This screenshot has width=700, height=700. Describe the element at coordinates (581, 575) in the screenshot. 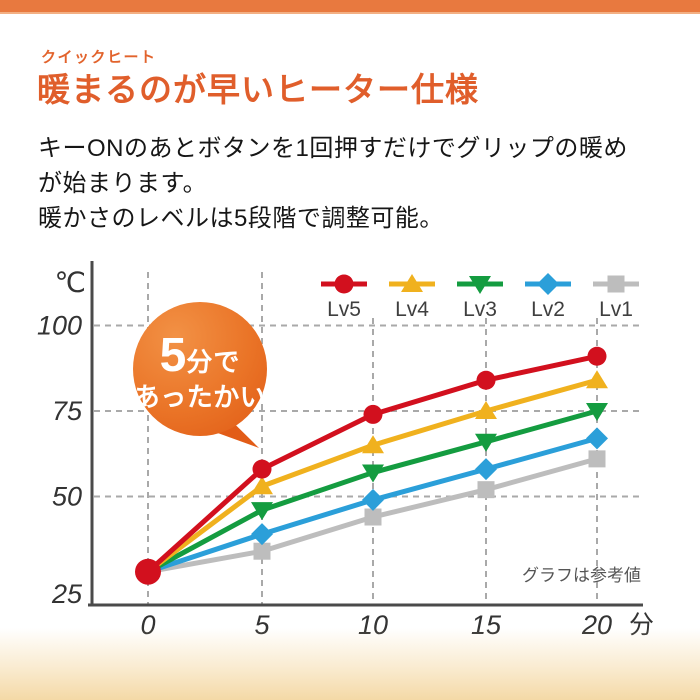

I see `chart-note: グラフは参考値` at that location.